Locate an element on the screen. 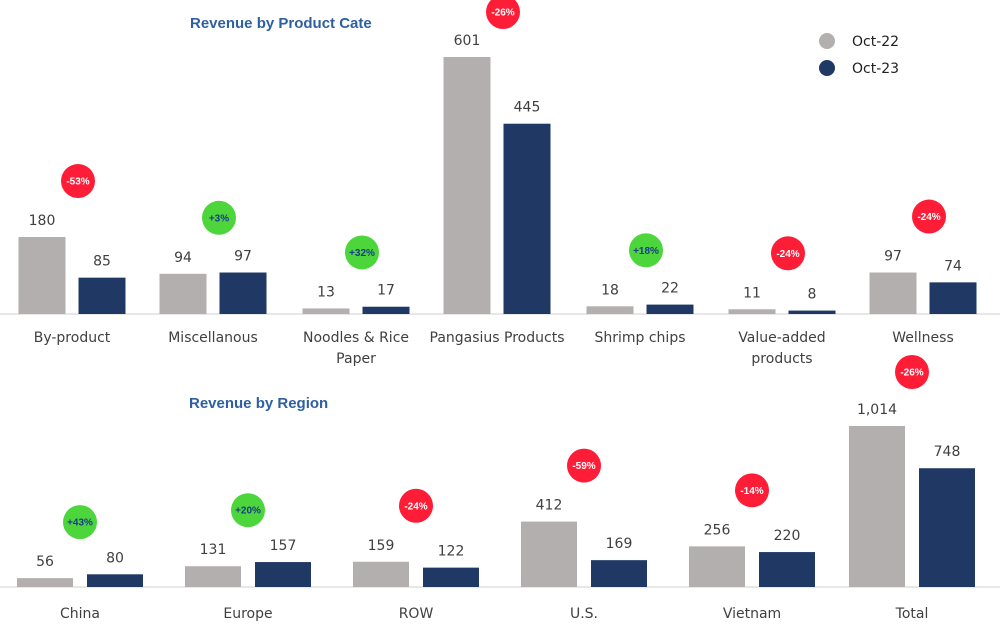 The width and height of the screenshot is (1000, 627). product-chart-title: Revenue by Product Cate is located at coordinates (281, 23).